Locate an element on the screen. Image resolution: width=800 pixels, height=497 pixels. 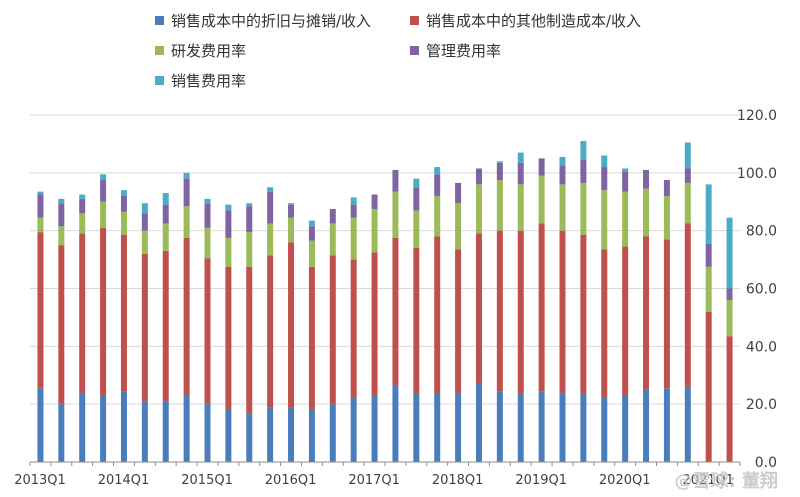
legend-label-rnd: 研发费用率 is located at coordinates (209, 51).